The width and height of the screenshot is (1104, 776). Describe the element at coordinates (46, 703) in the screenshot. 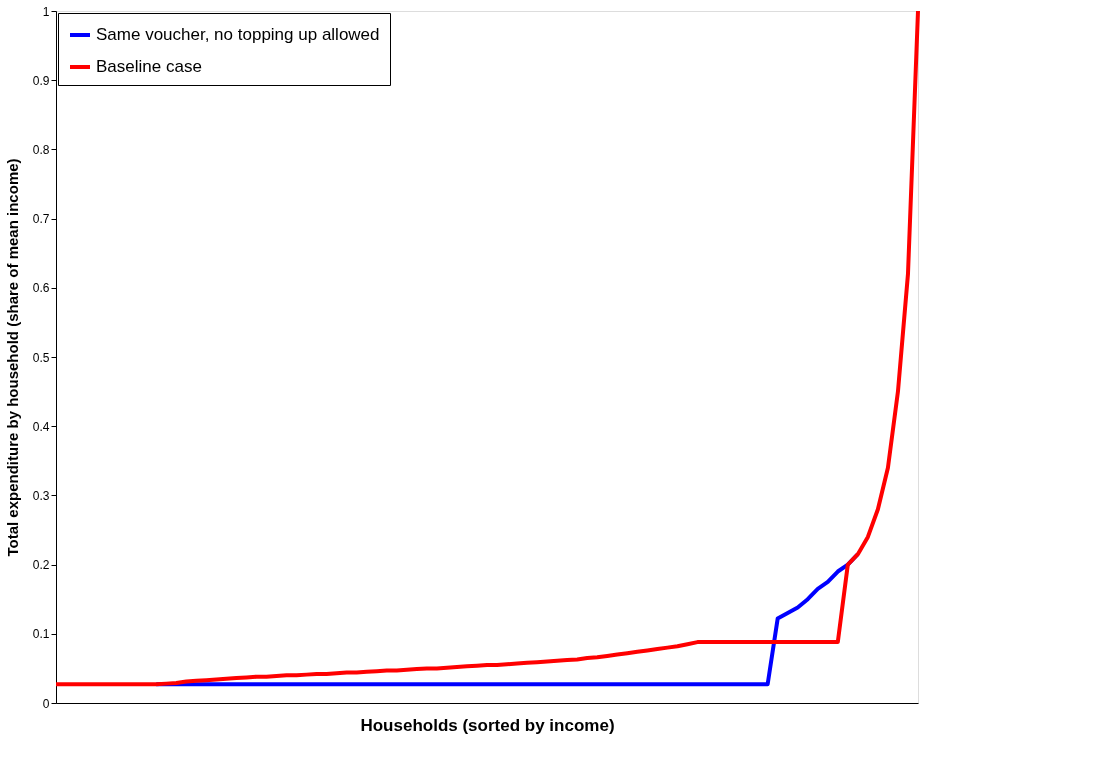

I see `y-tick-label: 0` at that location.